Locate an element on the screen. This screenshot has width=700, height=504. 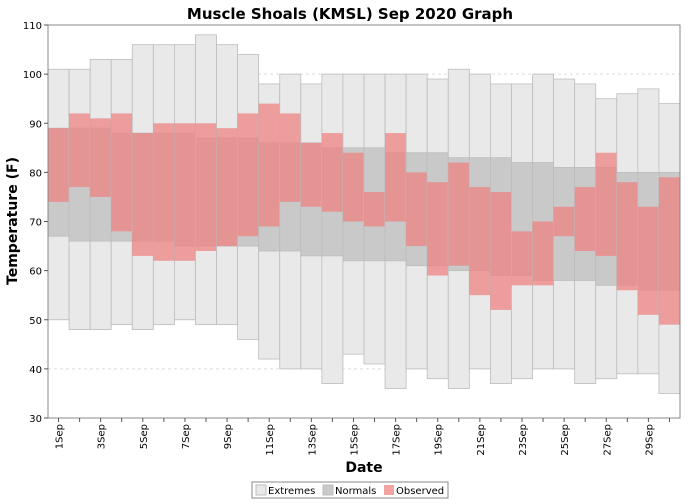
legend-label-normals: Normals is located at coordinates (355, 491).